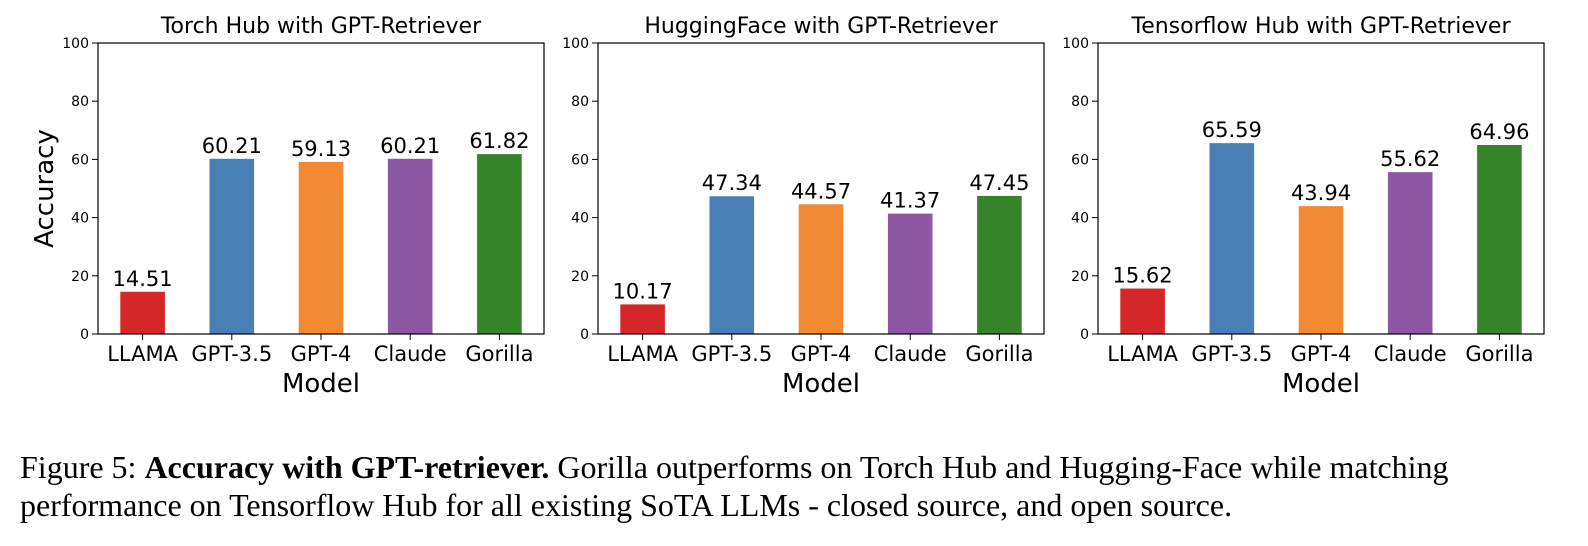 The height and width of the screenshot is (546, 1588). Describe the element at coordinates (45, 188) in the screenshot. I see `y-axis-label: Accuracy` at that location.